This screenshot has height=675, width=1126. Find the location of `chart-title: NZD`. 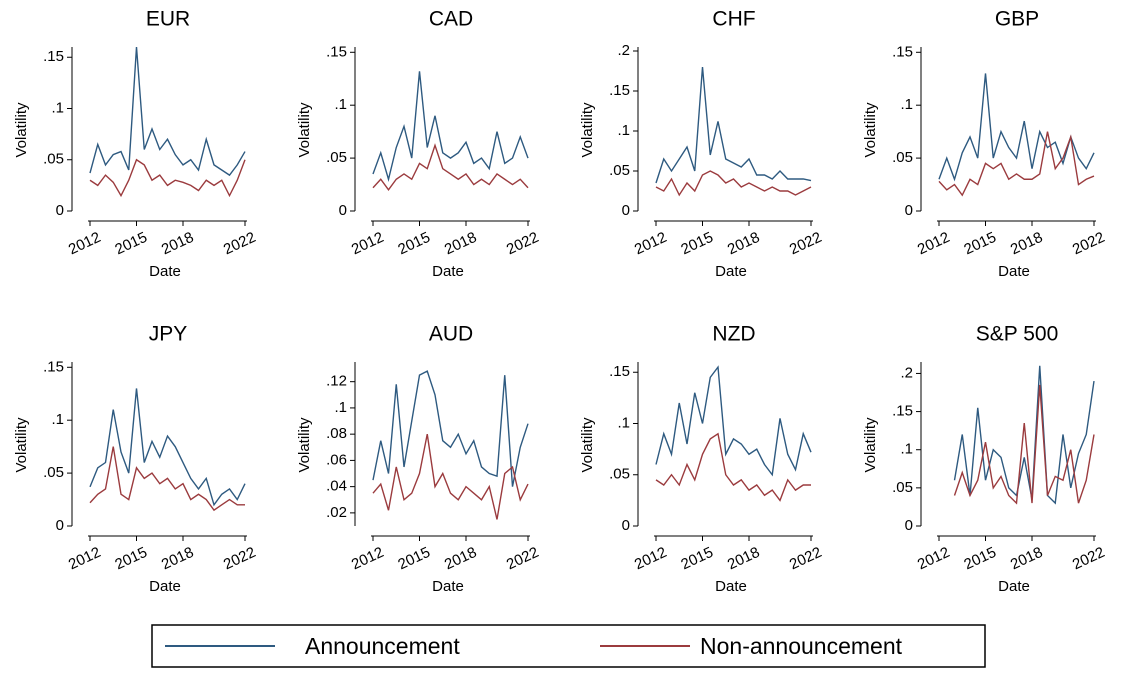

chart-title: NZD is located at coordinates (733, 334).